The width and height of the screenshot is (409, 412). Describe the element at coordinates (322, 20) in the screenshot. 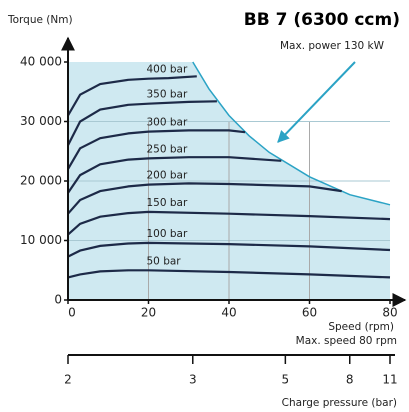

I see `chart-title: BB 7 (6300 ccm)` at that location.